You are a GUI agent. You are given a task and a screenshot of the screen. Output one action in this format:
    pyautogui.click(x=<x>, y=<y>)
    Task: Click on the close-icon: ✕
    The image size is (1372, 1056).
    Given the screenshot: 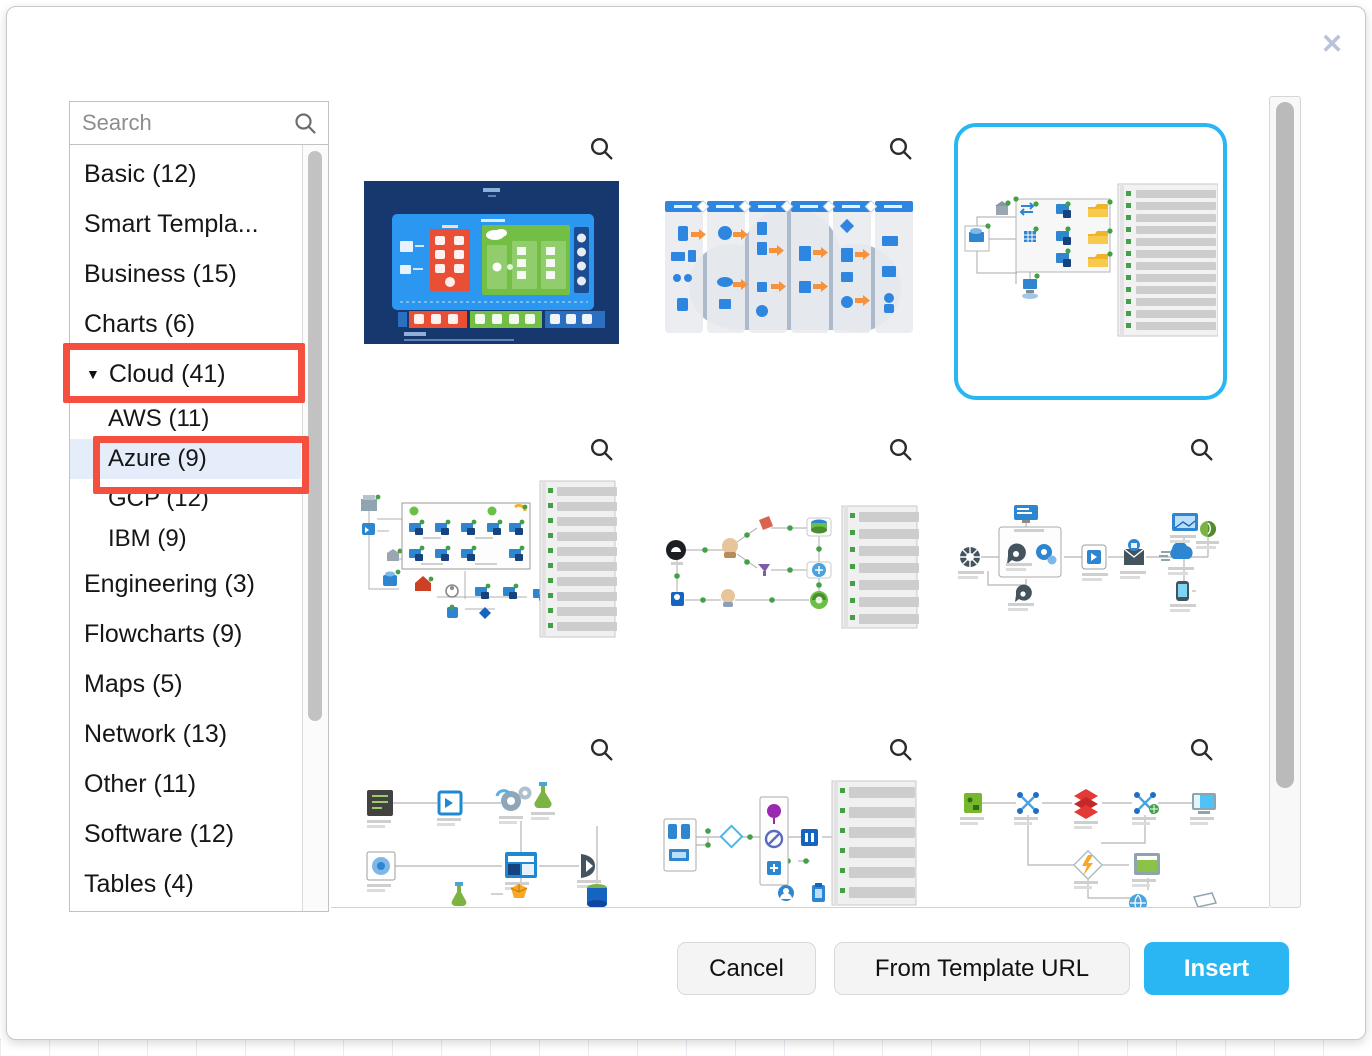 What is the action you would take?
    pyautogui.click(x=1332, y=44)
    